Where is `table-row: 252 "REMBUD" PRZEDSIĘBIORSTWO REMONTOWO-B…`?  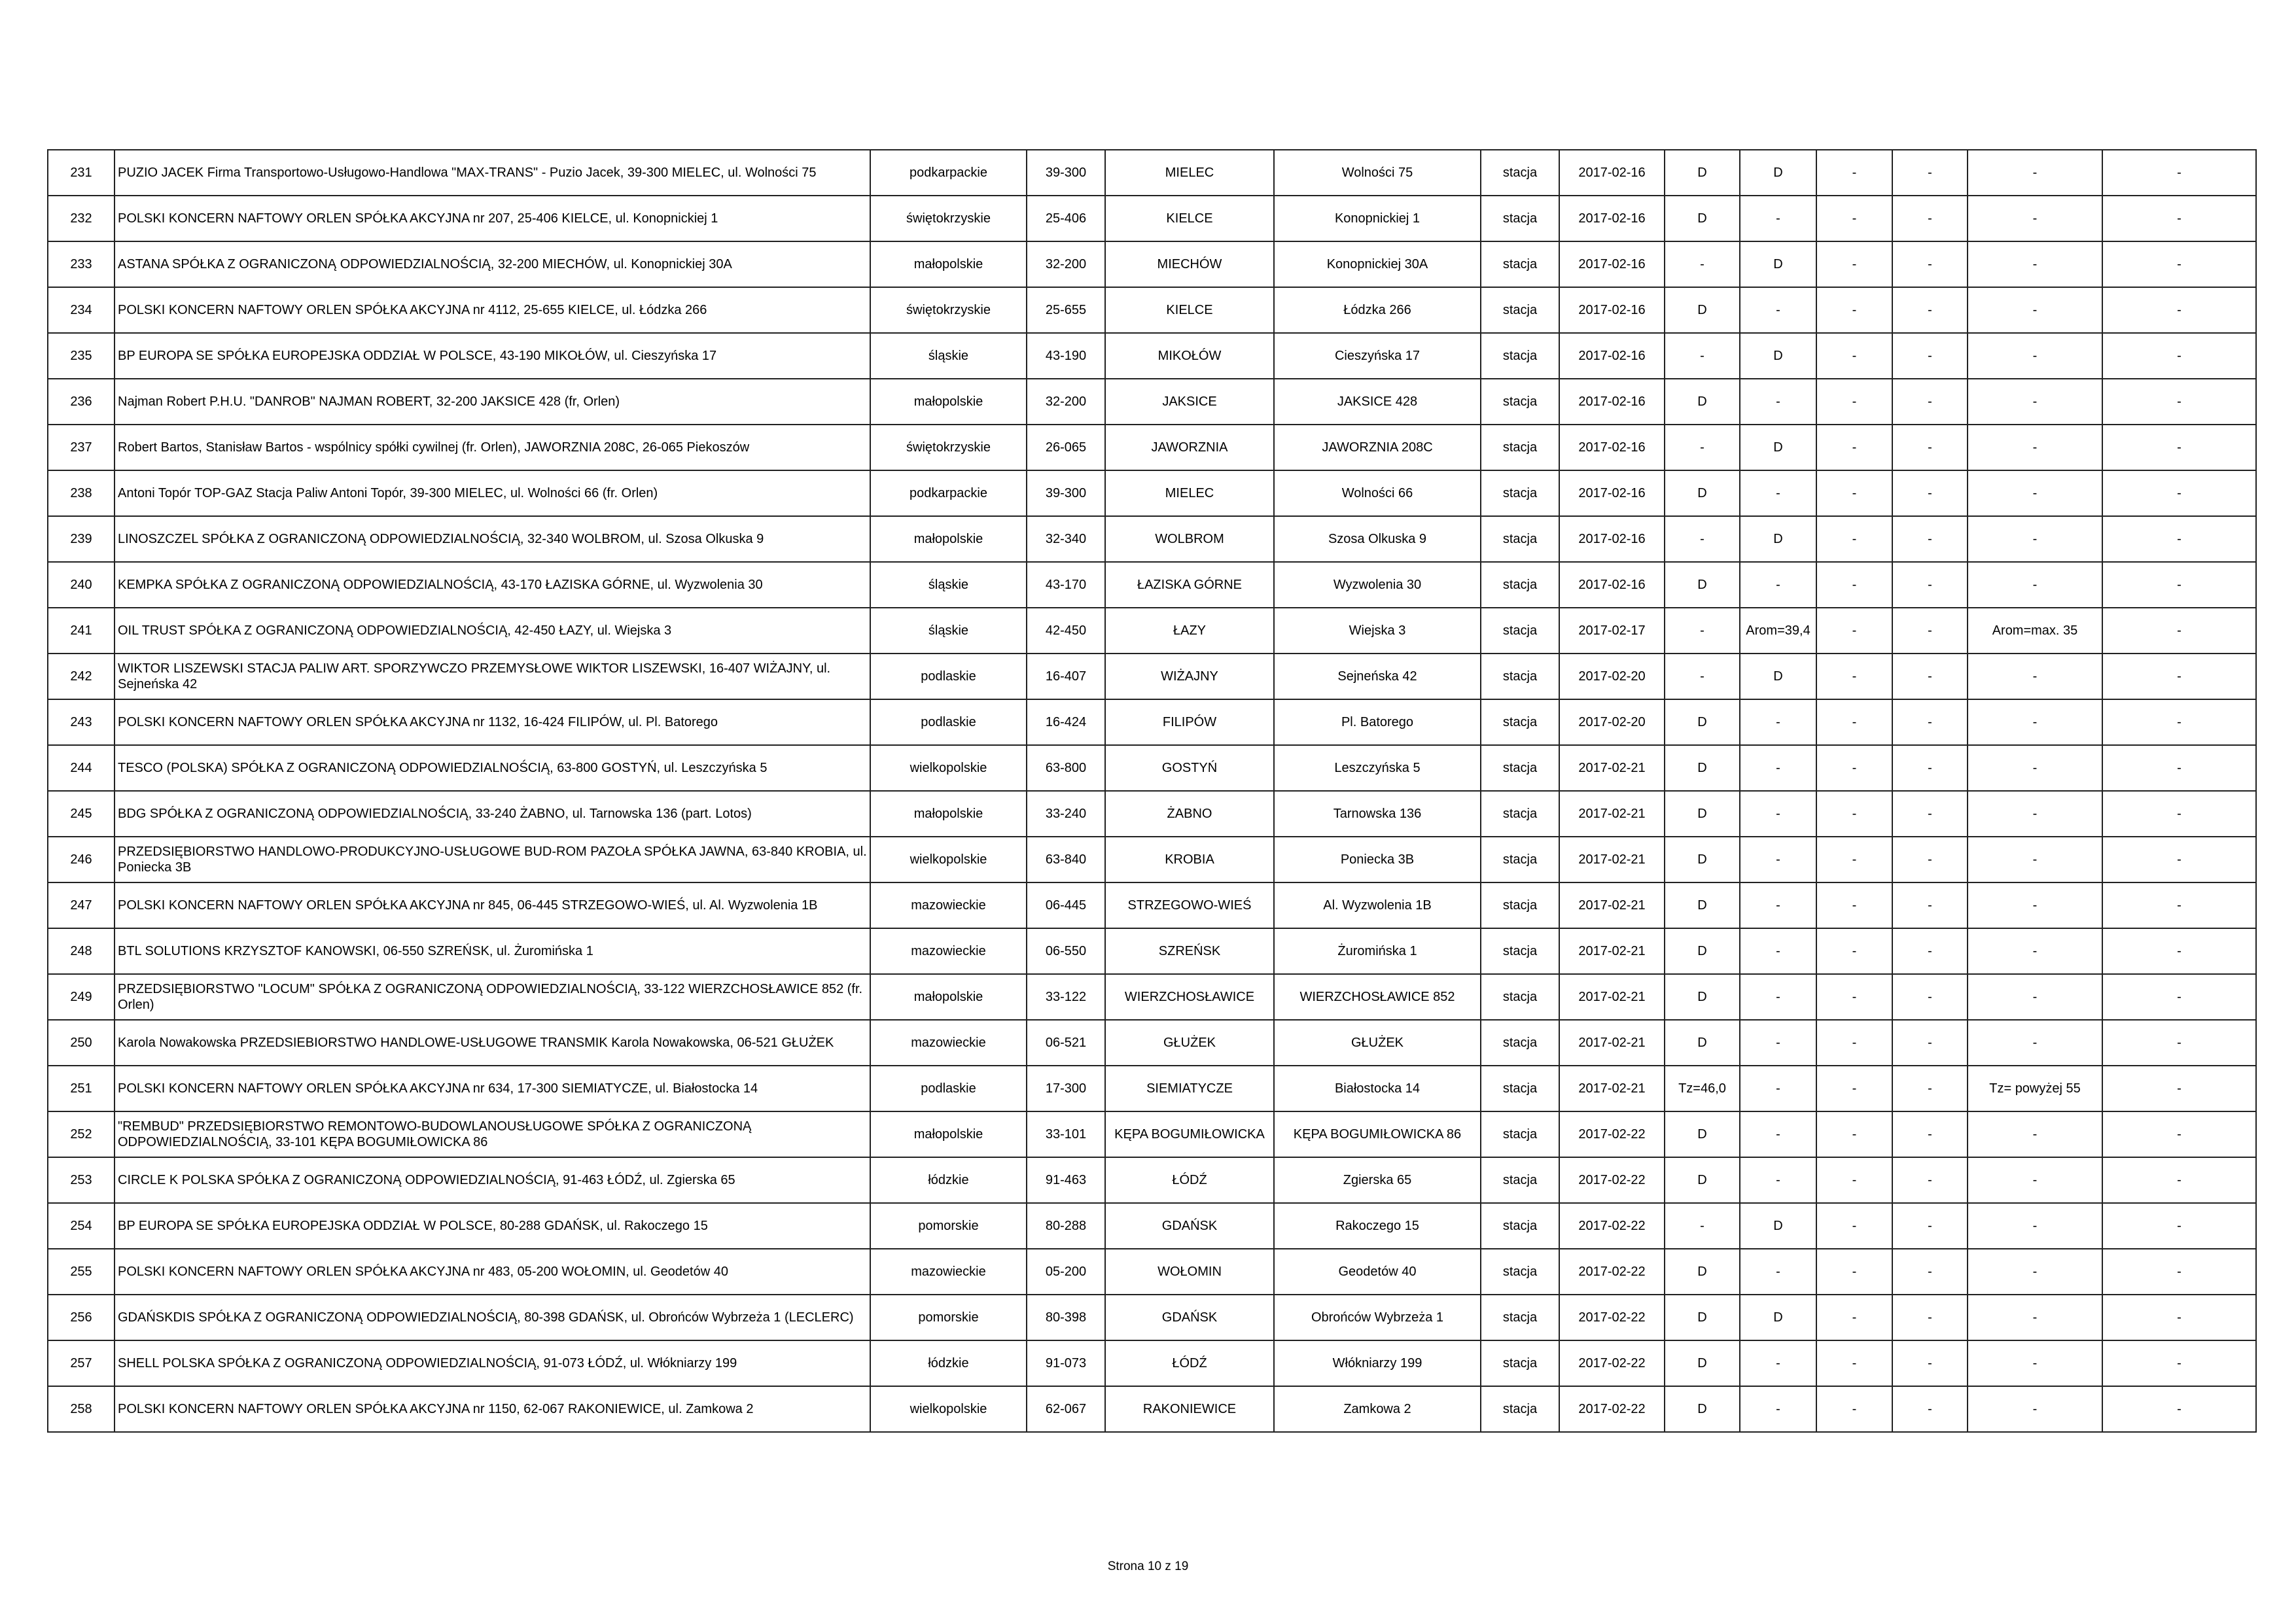 table-row: 252 "REMBUD" PRZEDSIĘBIORSTWO REMONTOWO-B… is located at coordinates (1152, 1135).